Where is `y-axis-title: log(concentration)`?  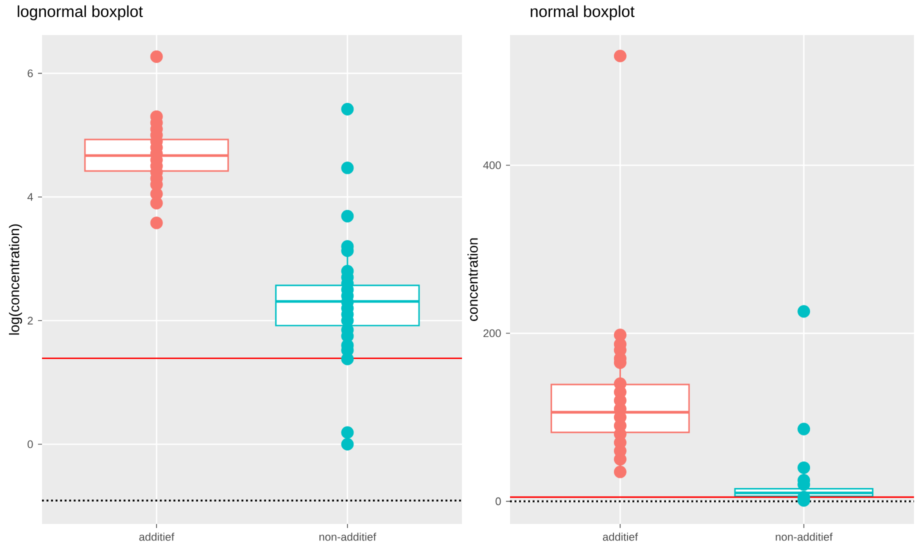 y-axis-title: log(concentration) is located at coordinates (15, 279).